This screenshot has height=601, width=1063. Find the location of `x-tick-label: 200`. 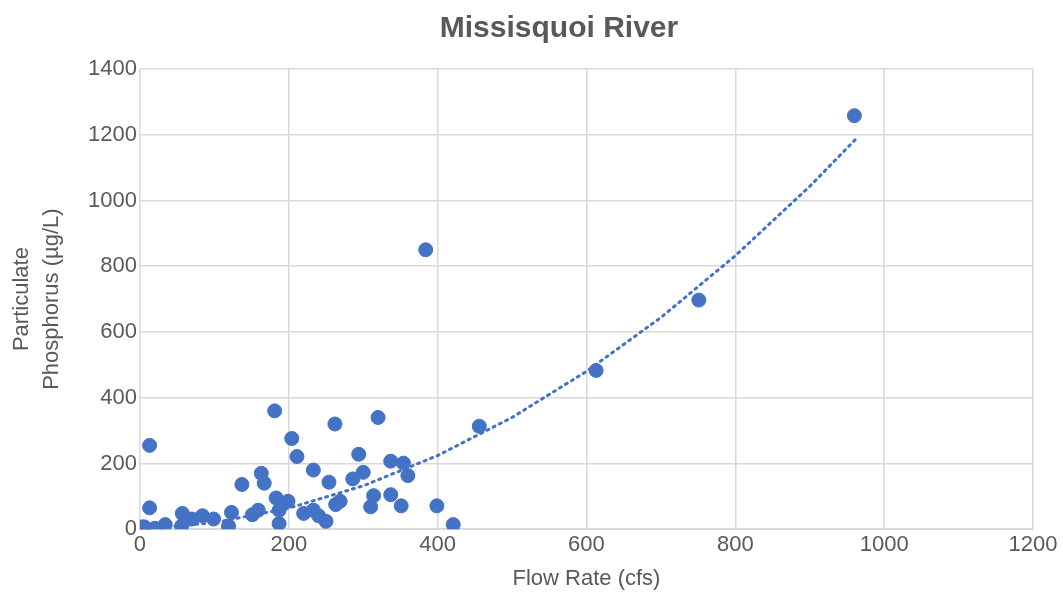

x-tick-label: 200 is located at coordinates (289, 544).